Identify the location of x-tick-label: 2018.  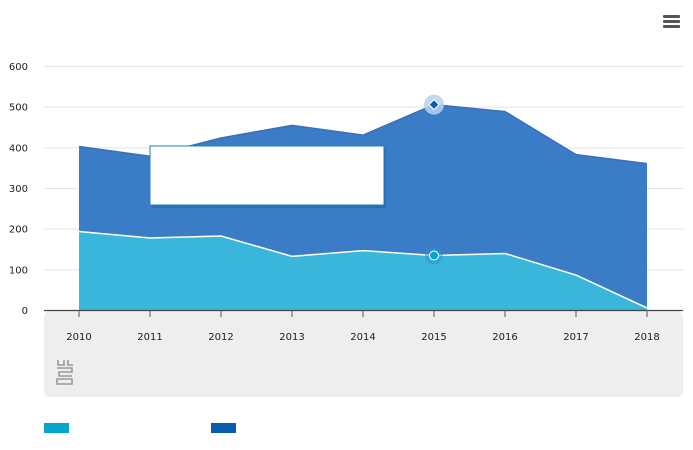
(646, 337).